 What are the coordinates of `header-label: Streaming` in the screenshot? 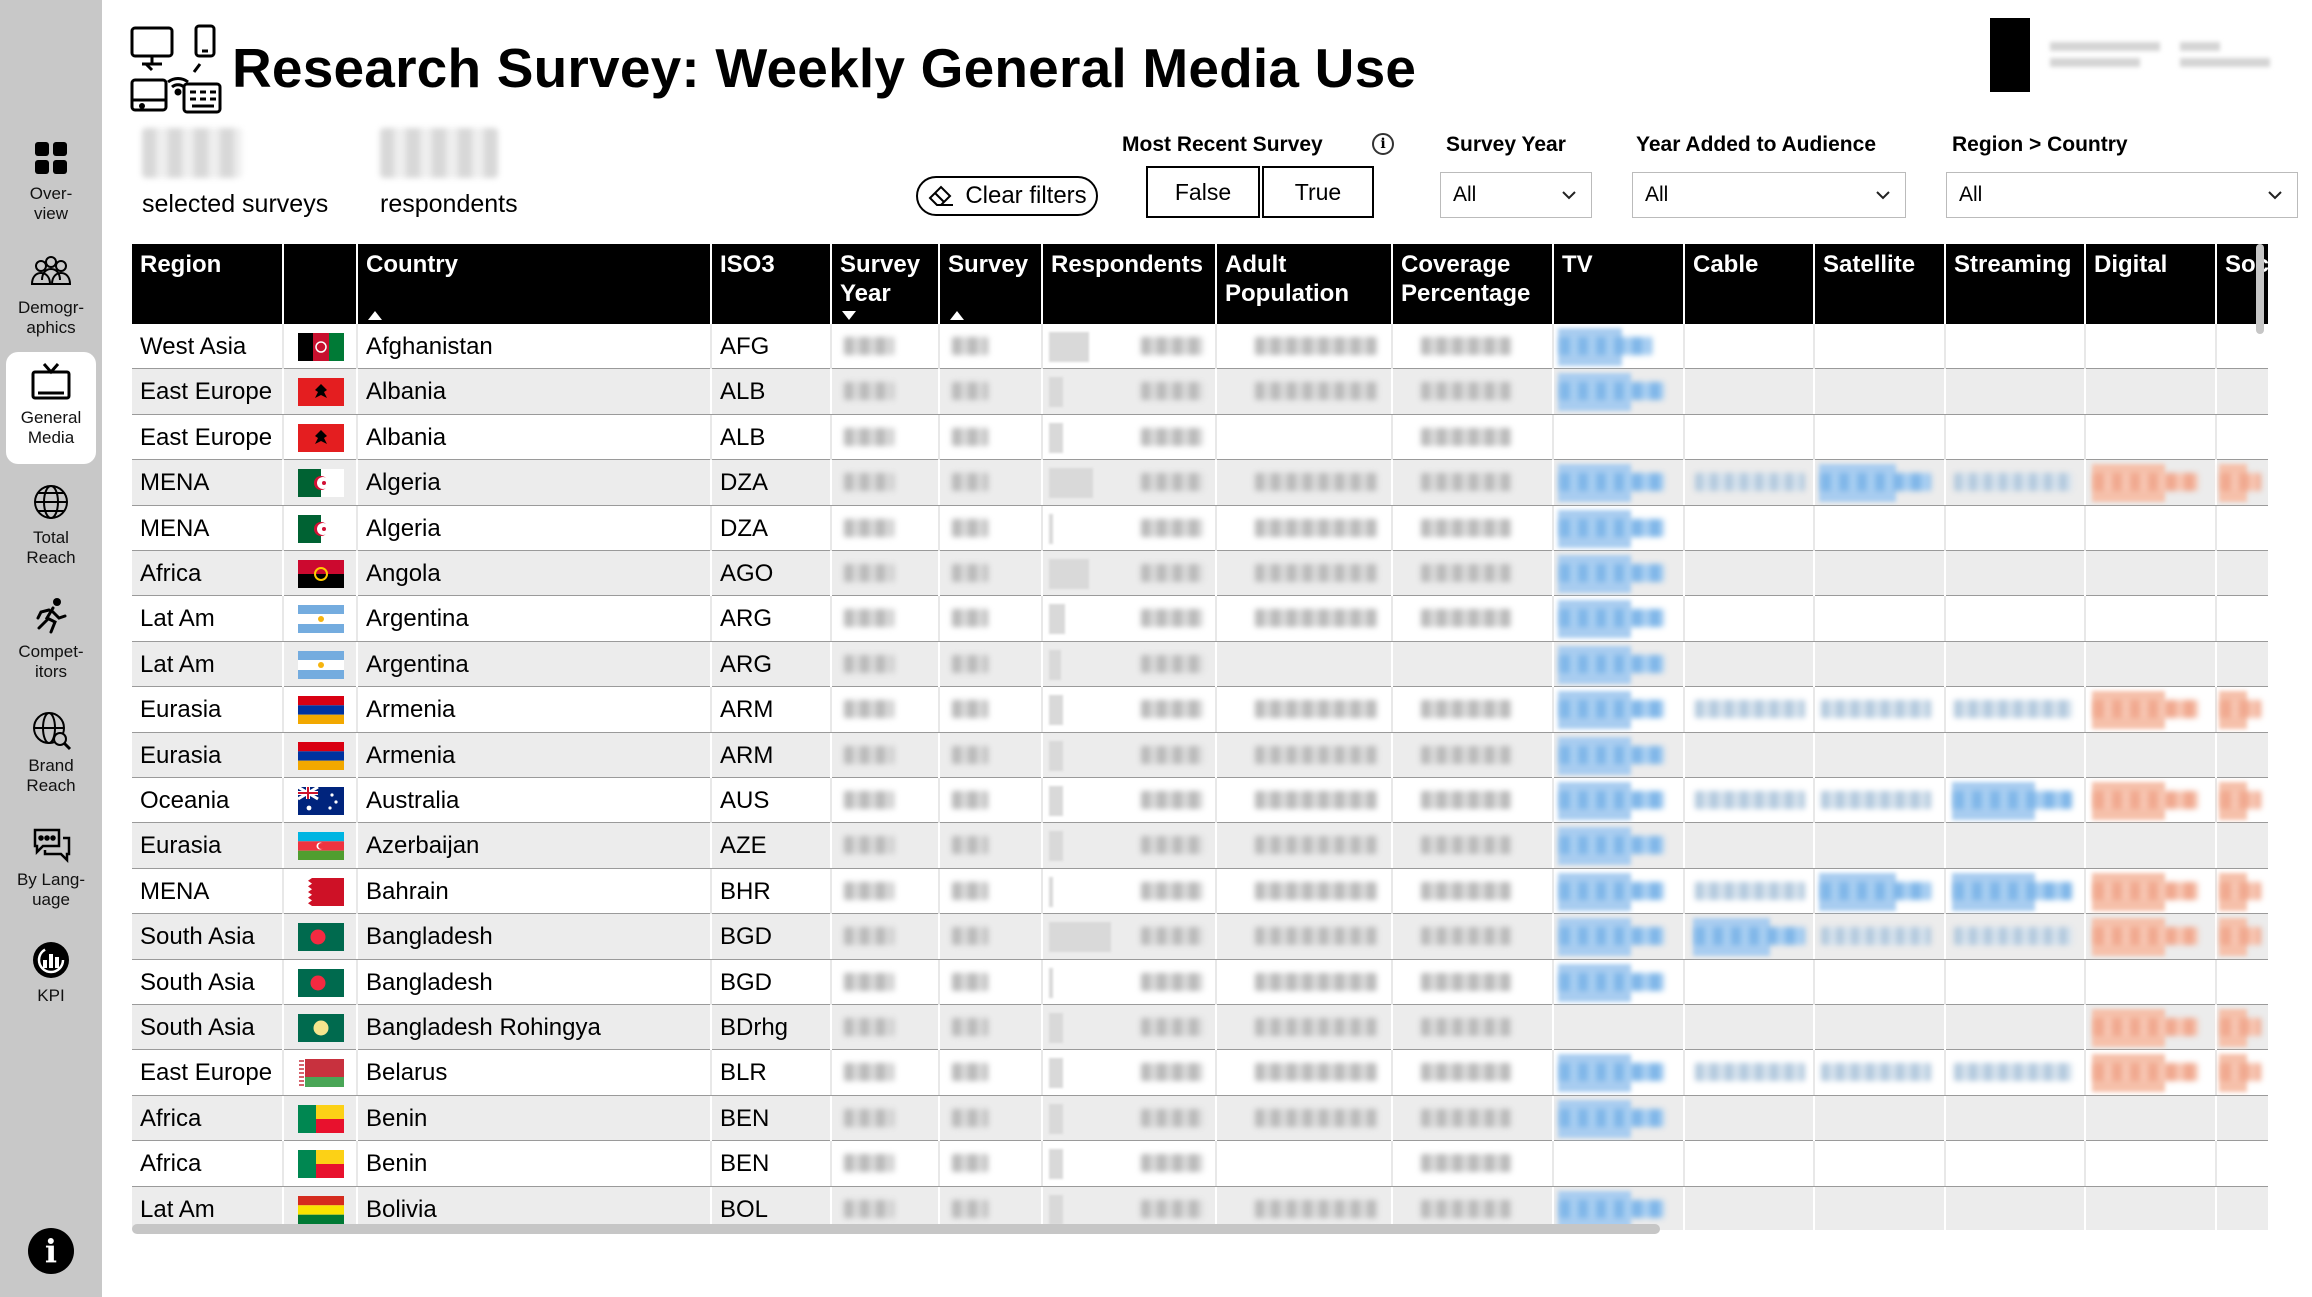 It's located at (2013, 264).